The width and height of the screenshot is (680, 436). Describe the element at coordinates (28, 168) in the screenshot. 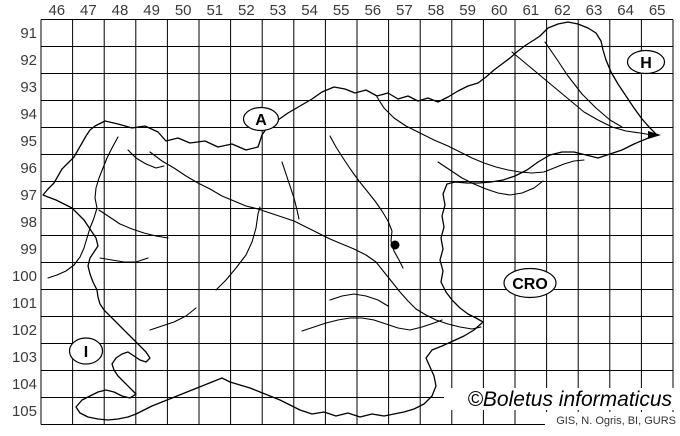

I see `grid-row-label: 96` at that location.